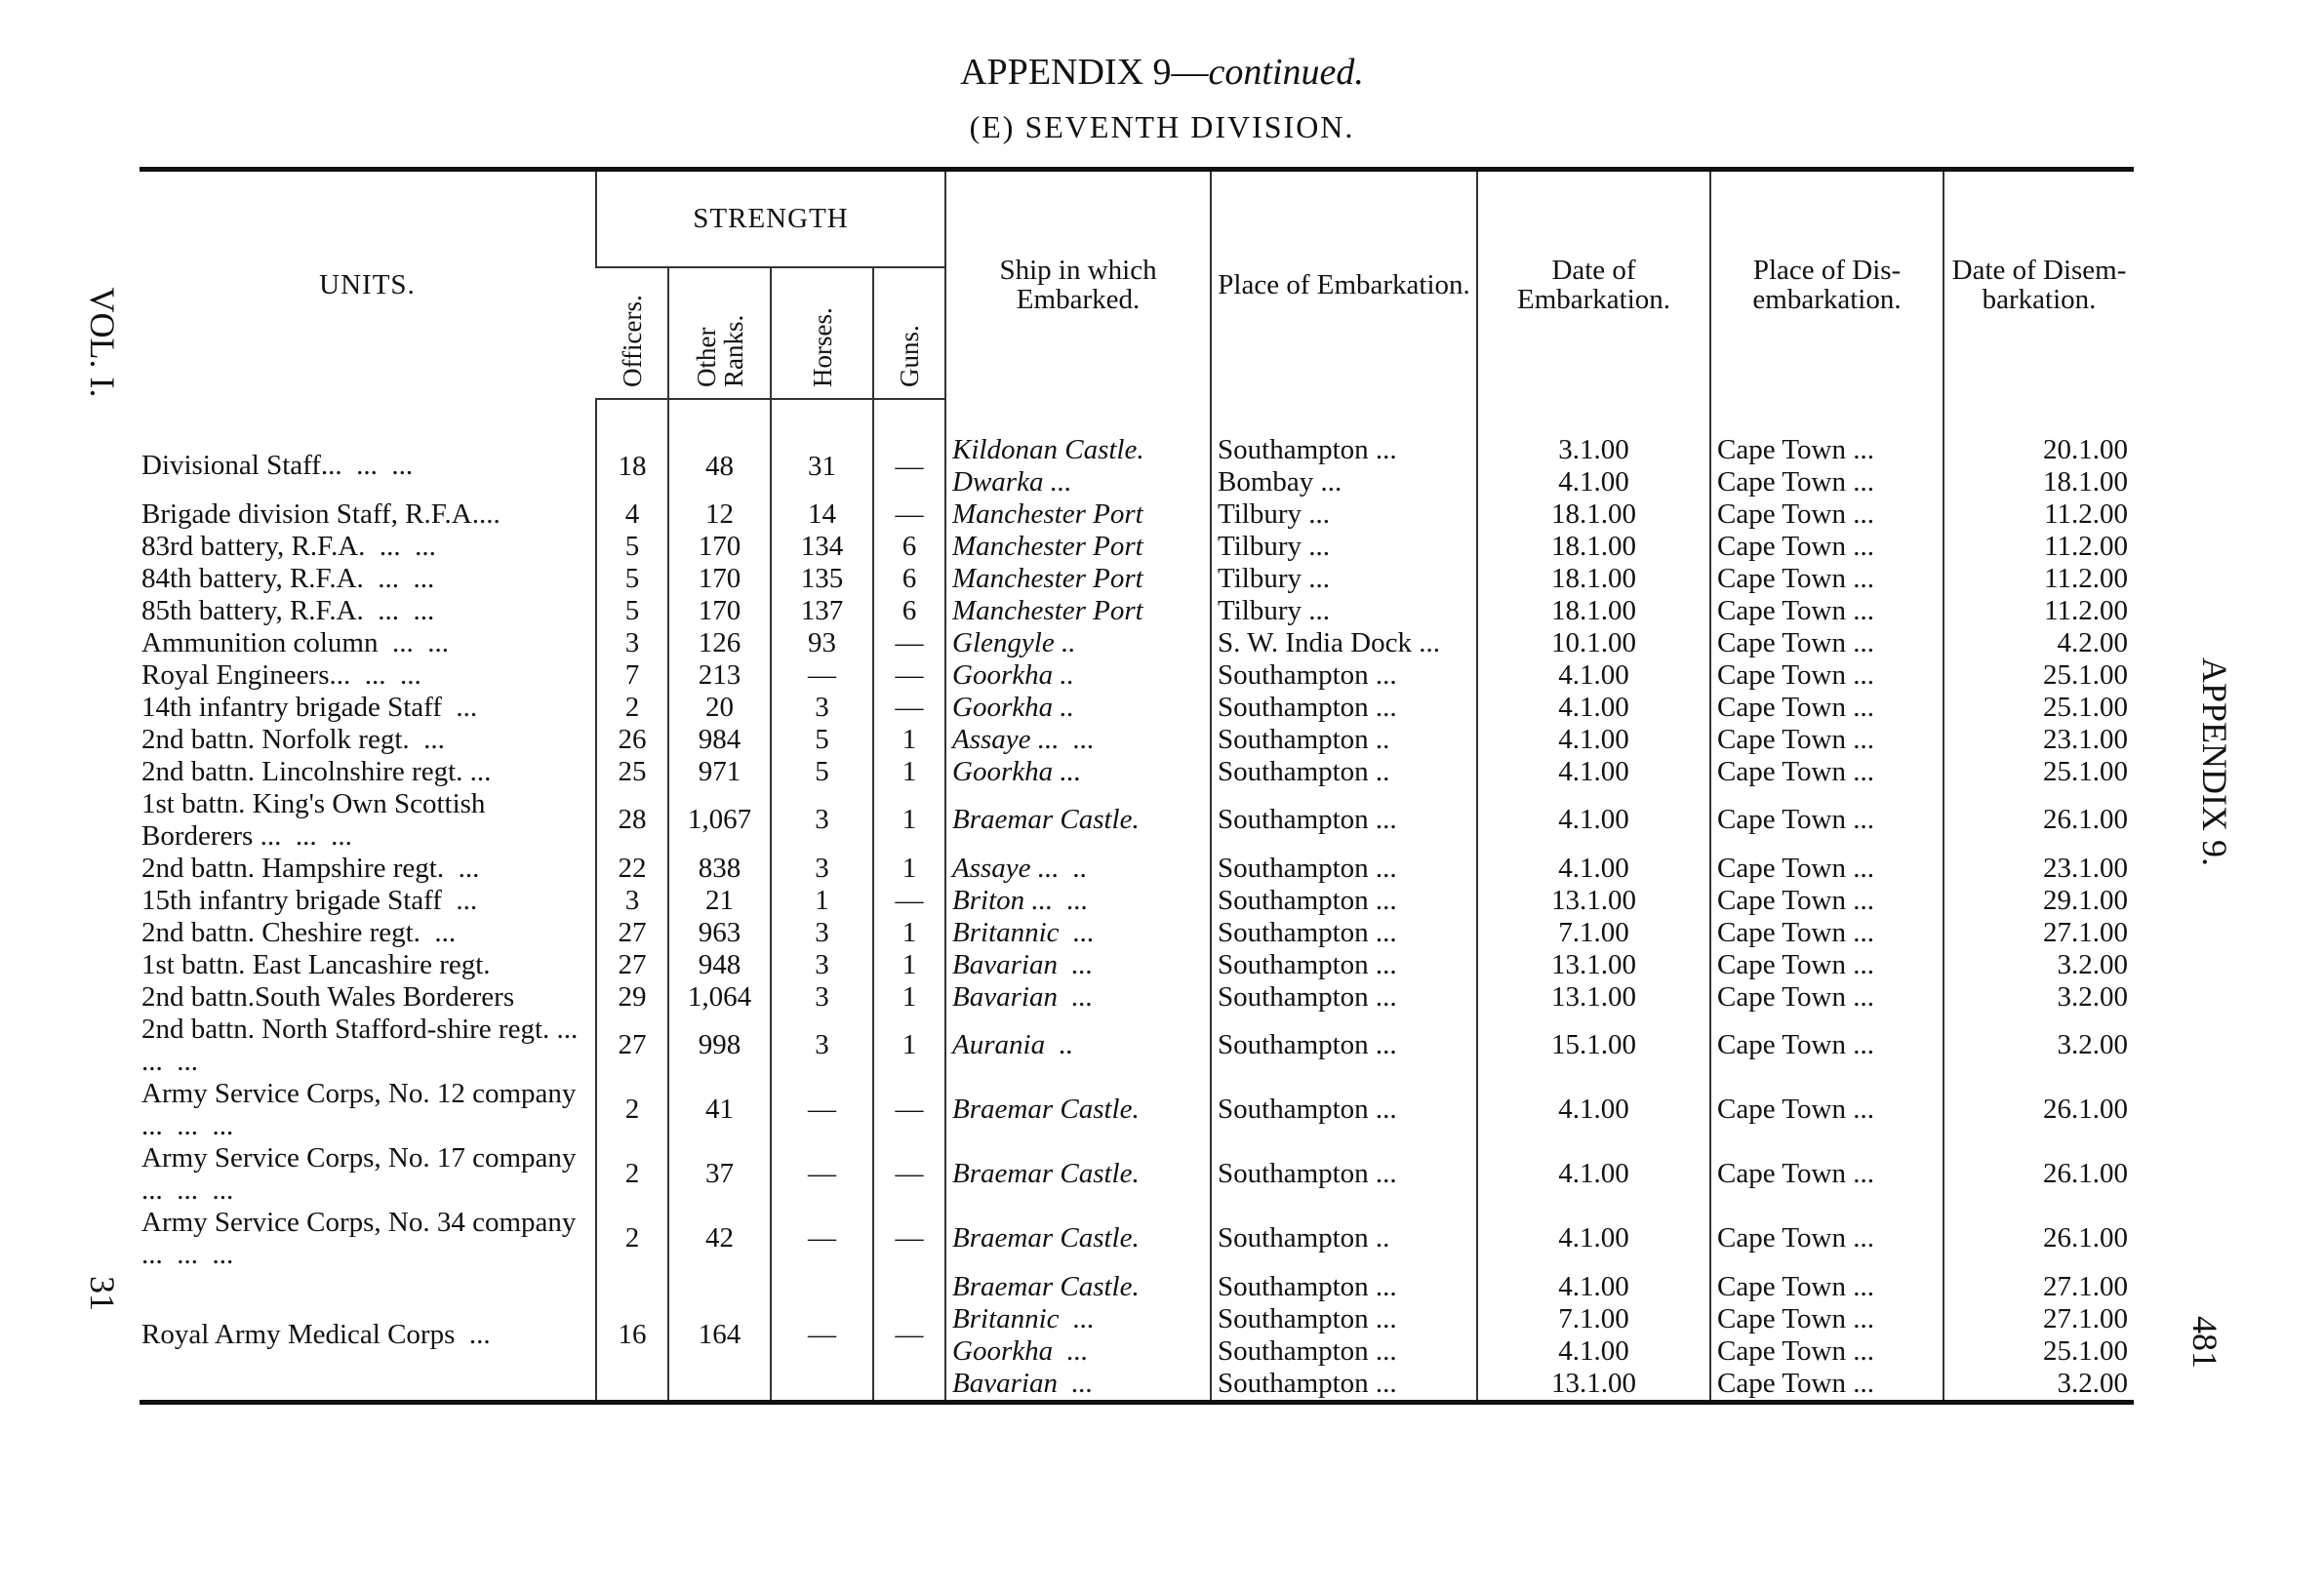 The image size is (2324, 1592). Describe the element at coordinates (1048, 449) in the screenshot. I see `ship: Kildonan Castle.` at that location.